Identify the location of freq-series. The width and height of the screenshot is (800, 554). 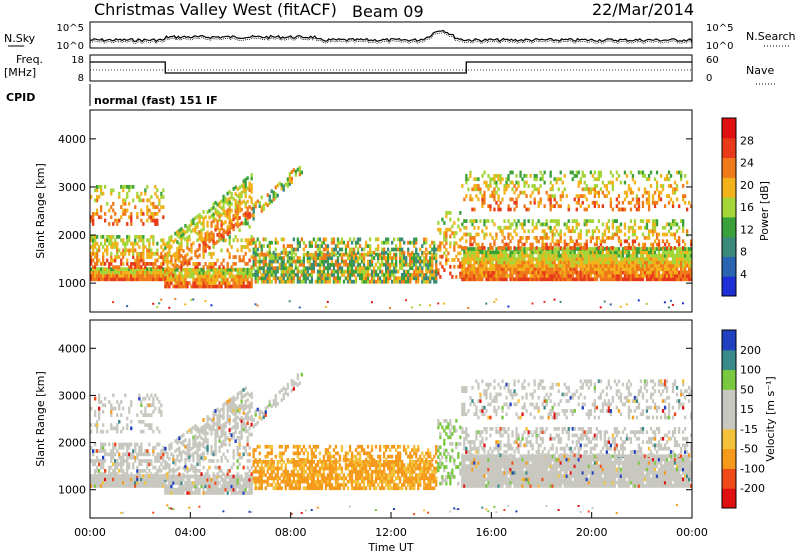
(391, 67).